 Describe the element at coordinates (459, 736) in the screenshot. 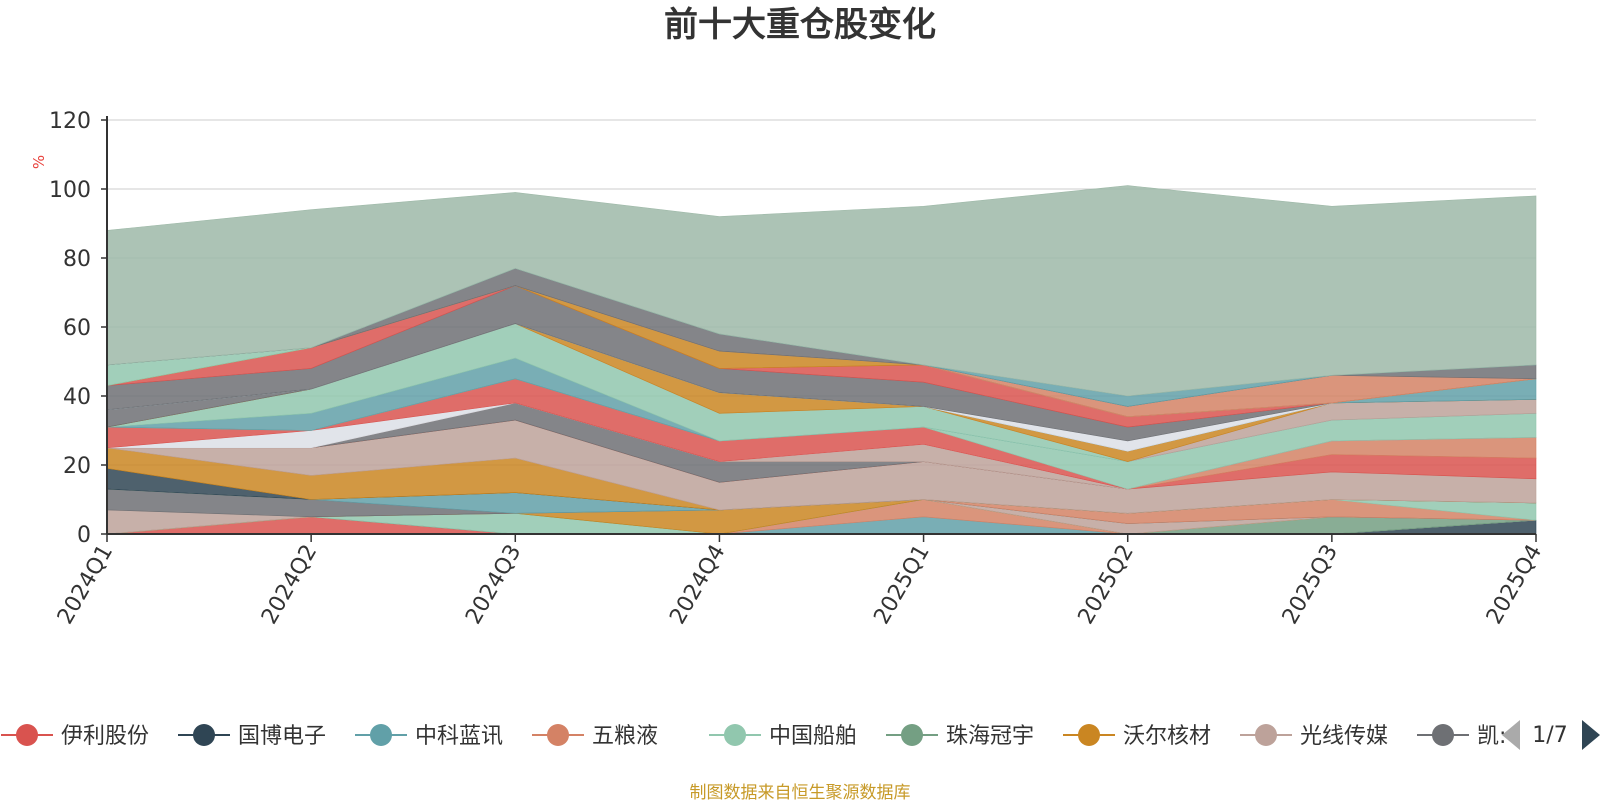

I see `legend-label: 中科蓝讯` at that location.